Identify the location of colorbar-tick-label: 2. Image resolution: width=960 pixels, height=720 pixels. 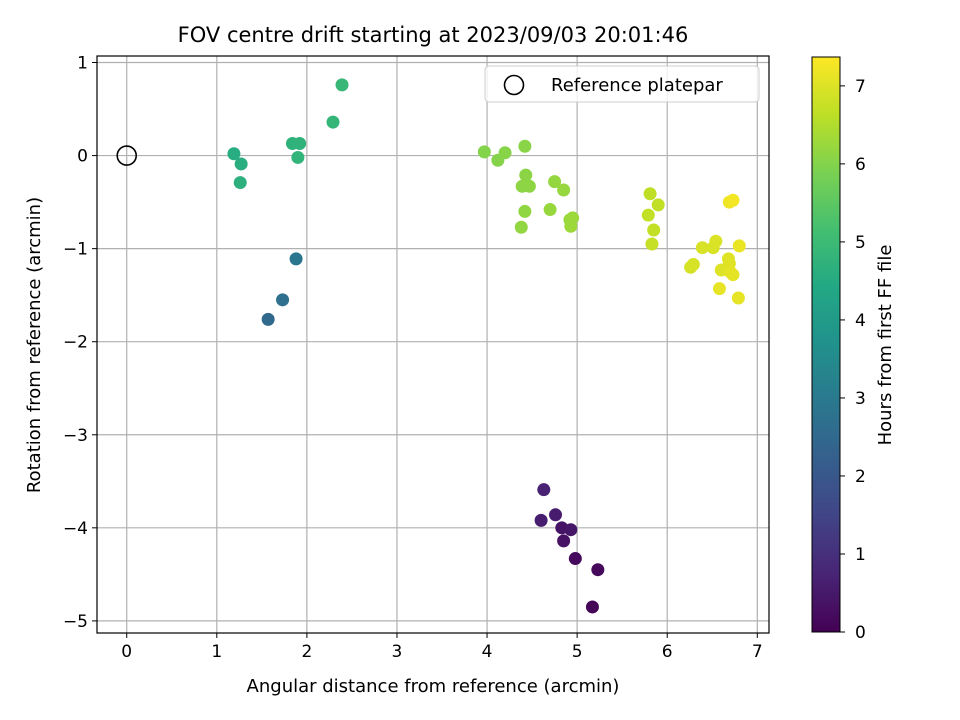
(860, 477).